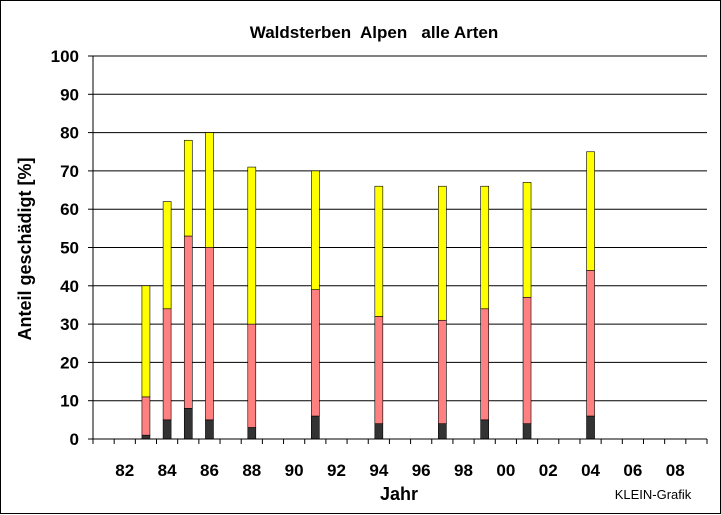 This screenshot has height=515, width=721. I want to click on x-tick-labels: 82 84 86 88 90 92 94 96 98 00 02 04 06 08, so click(399, 470).